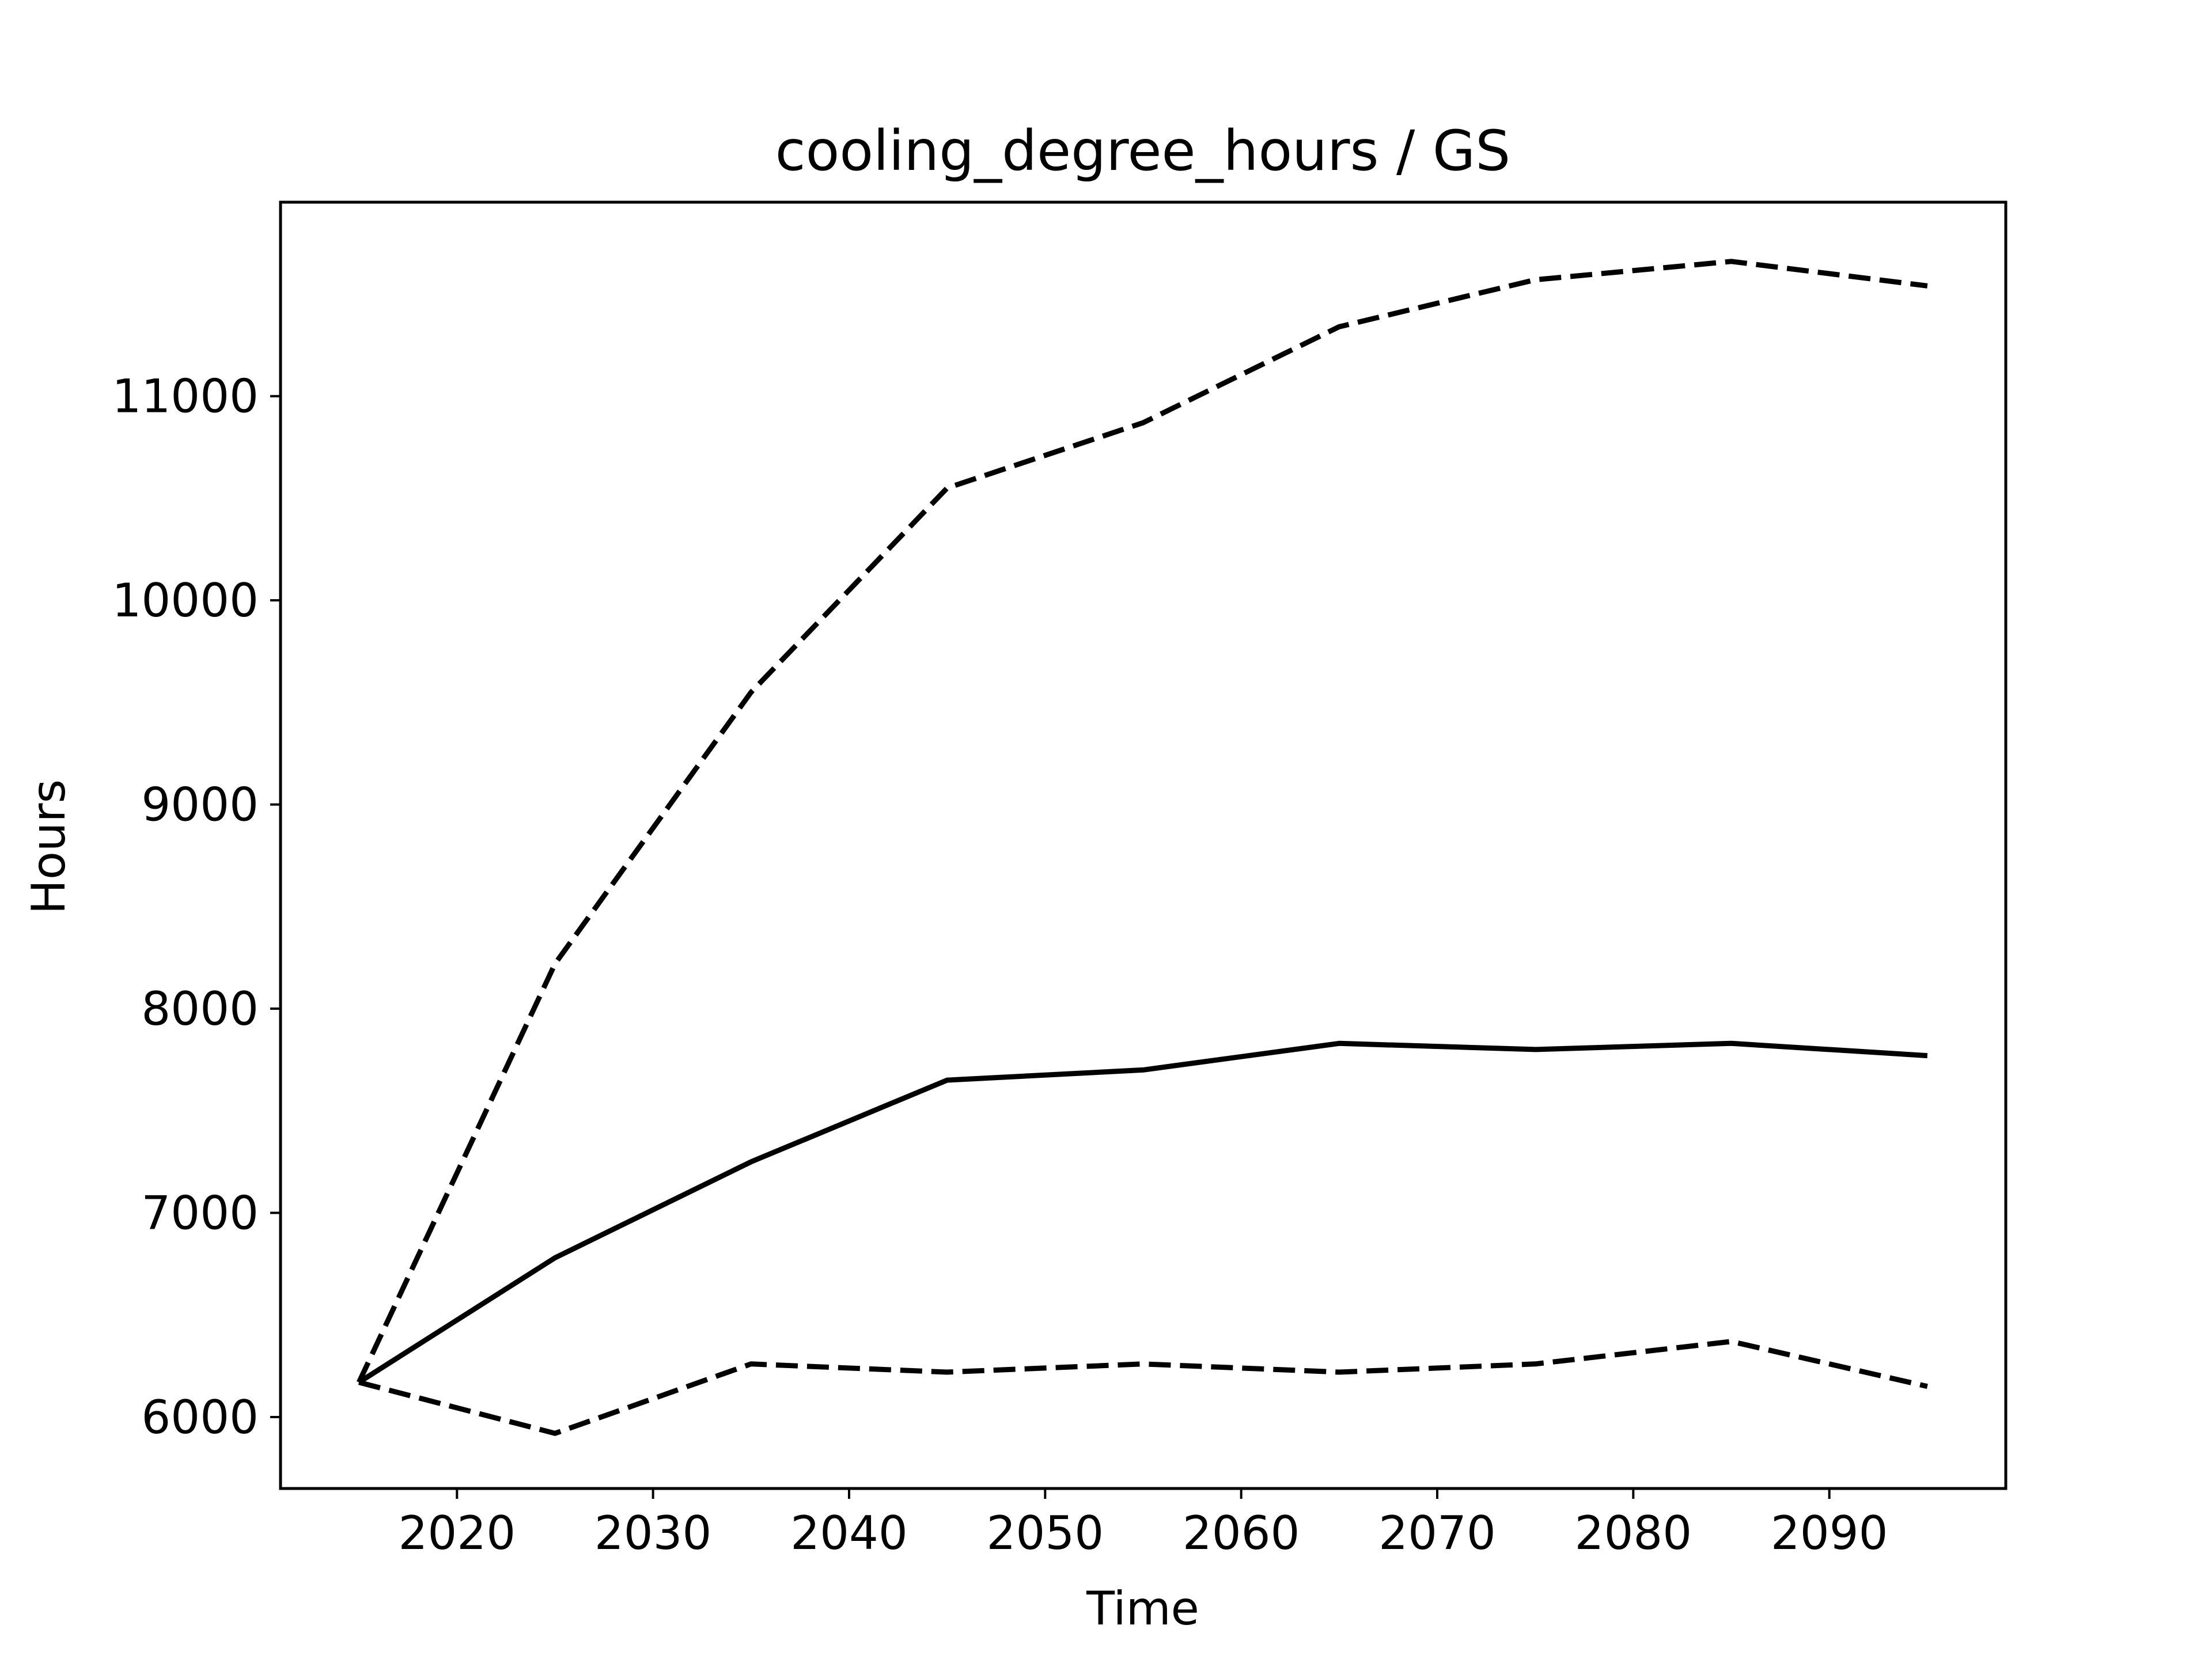 The image size is (2212, 1659). I want to click on x-tick-label: 2050, so click(1045, 1533).